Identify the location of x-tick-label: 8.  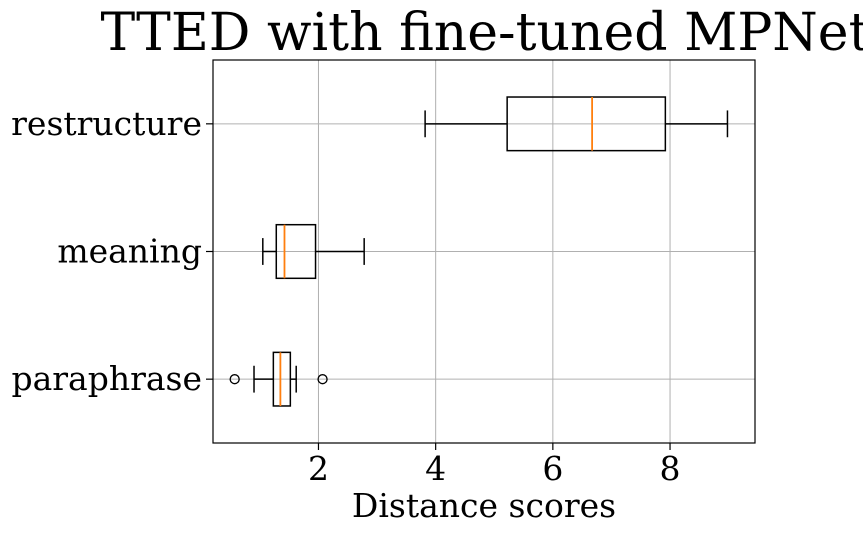
(670, 468).